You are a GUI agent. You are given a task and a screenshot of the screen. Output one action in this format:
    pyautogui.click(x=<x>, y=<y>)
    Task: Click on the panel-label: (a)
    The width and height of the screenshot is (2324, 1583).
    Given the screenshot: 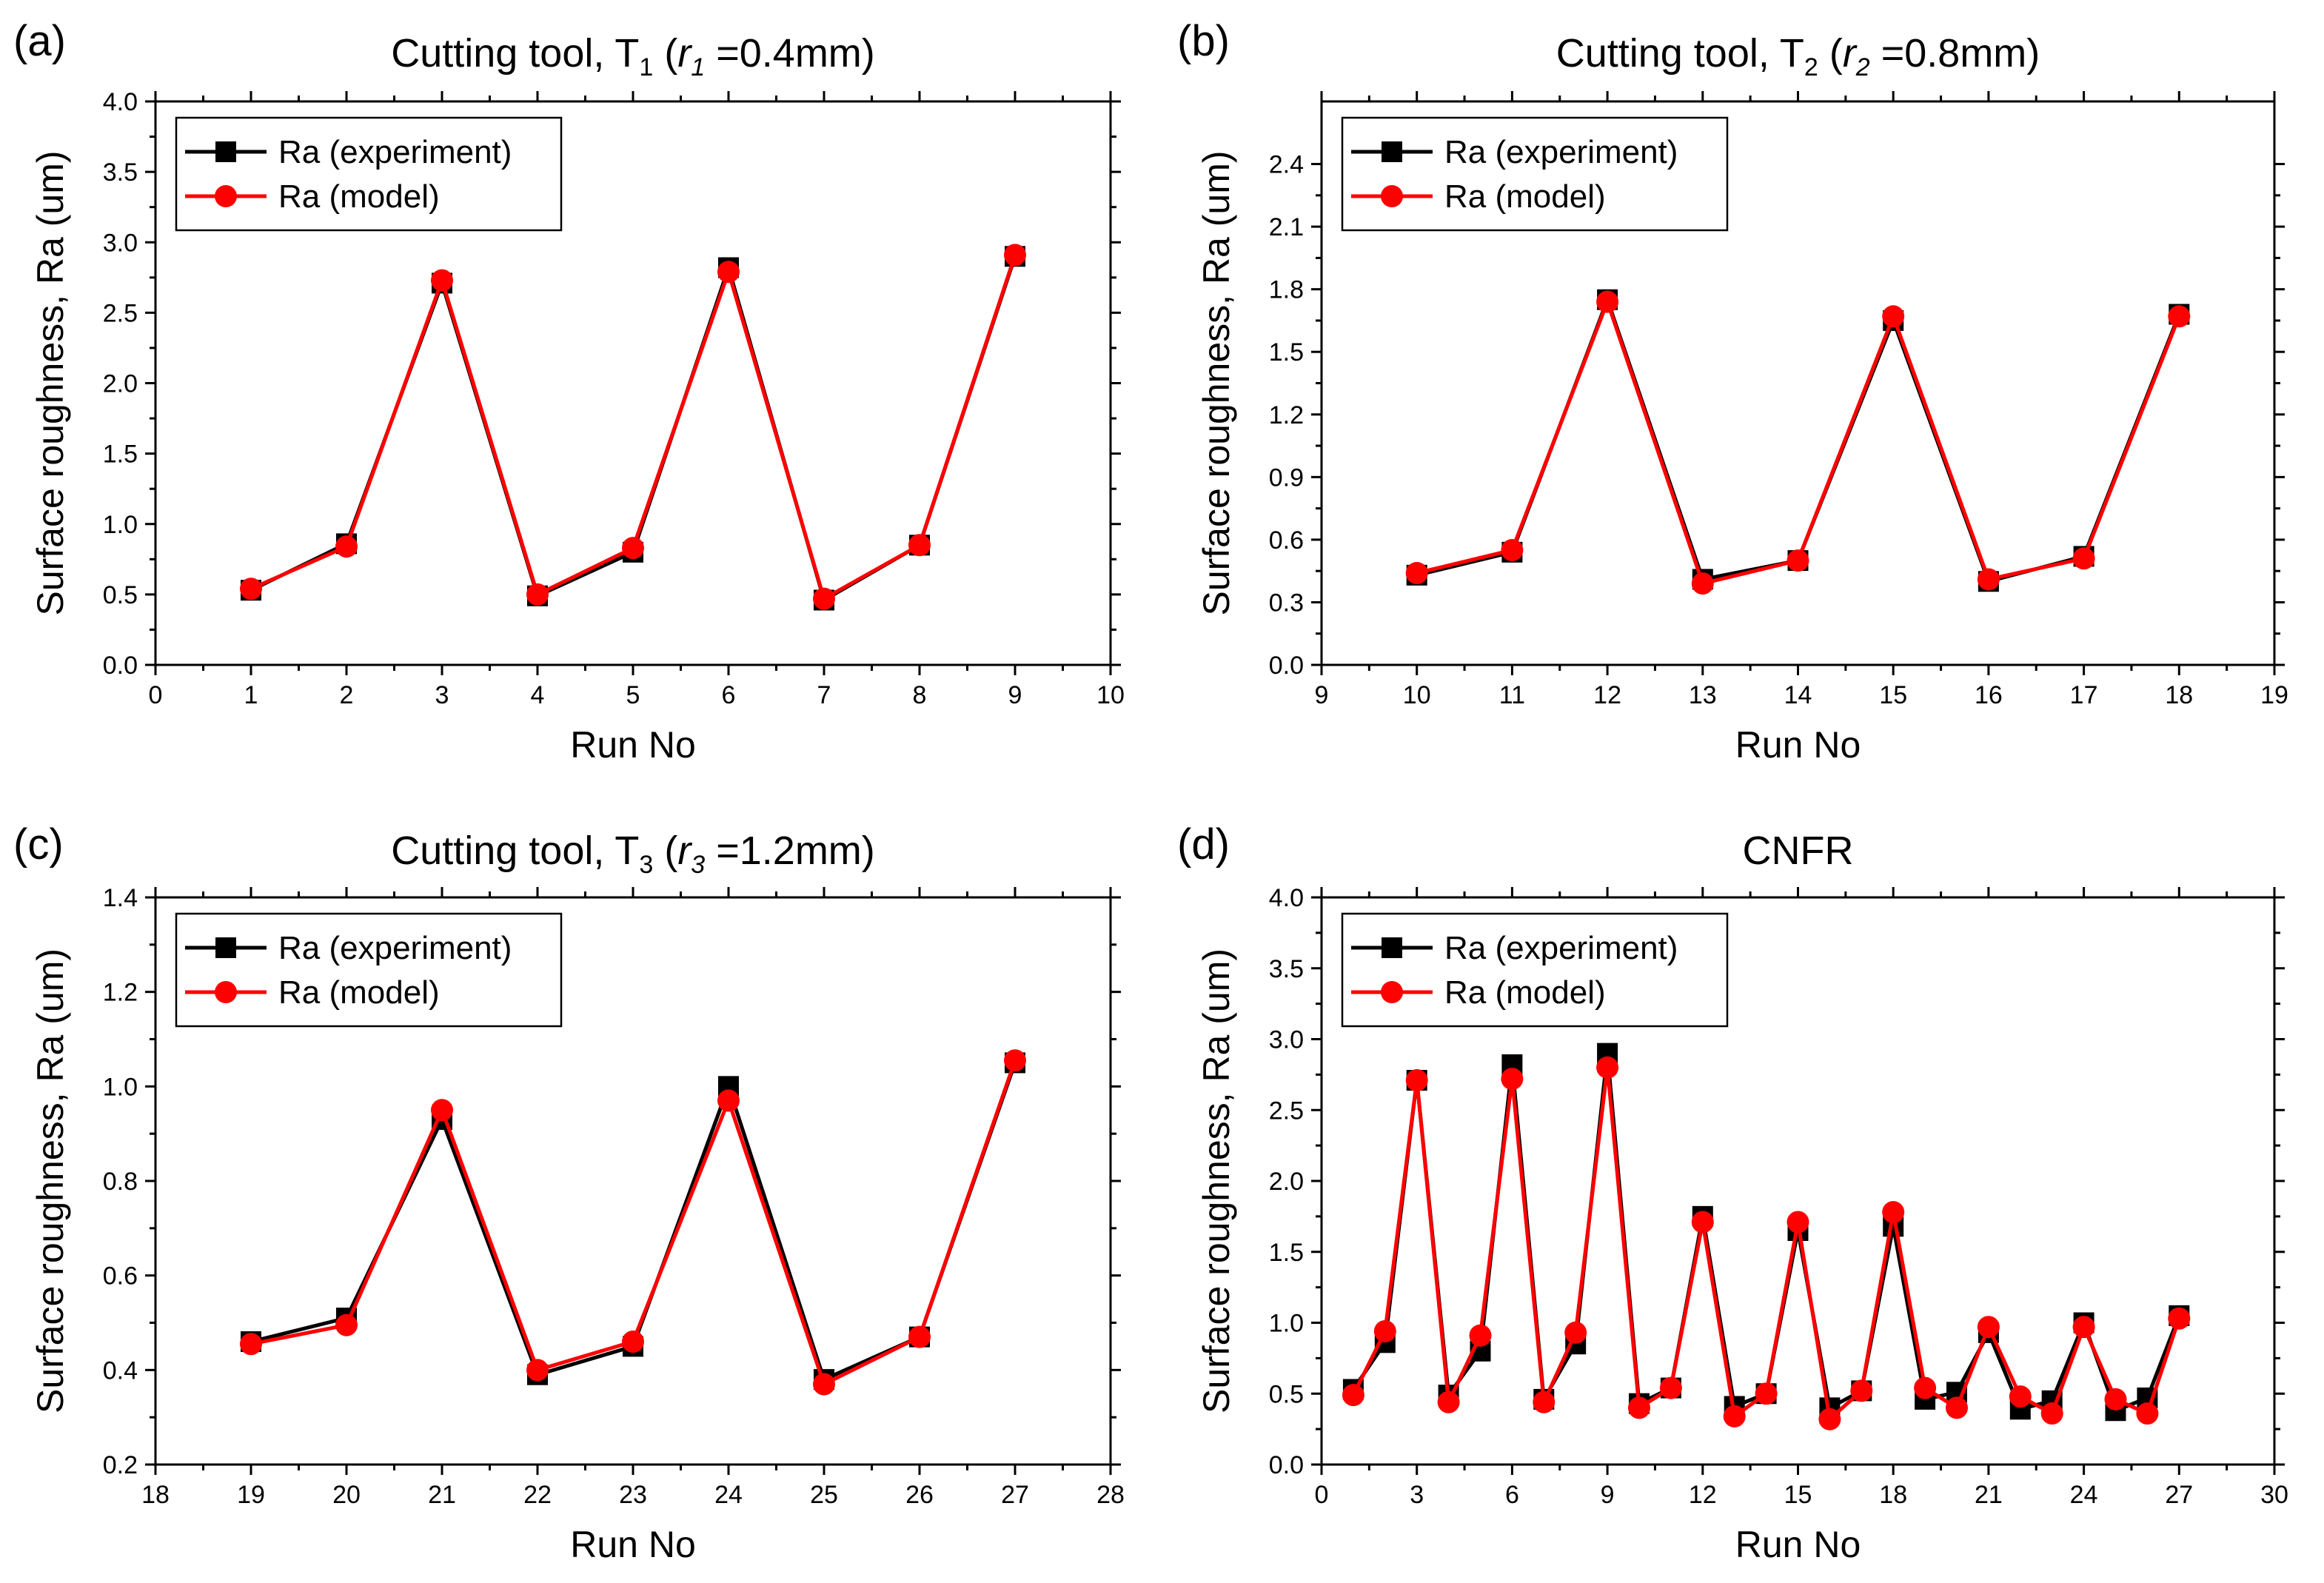 What is the action you would take?
    pyautogui.click(x=40, y=41)
    